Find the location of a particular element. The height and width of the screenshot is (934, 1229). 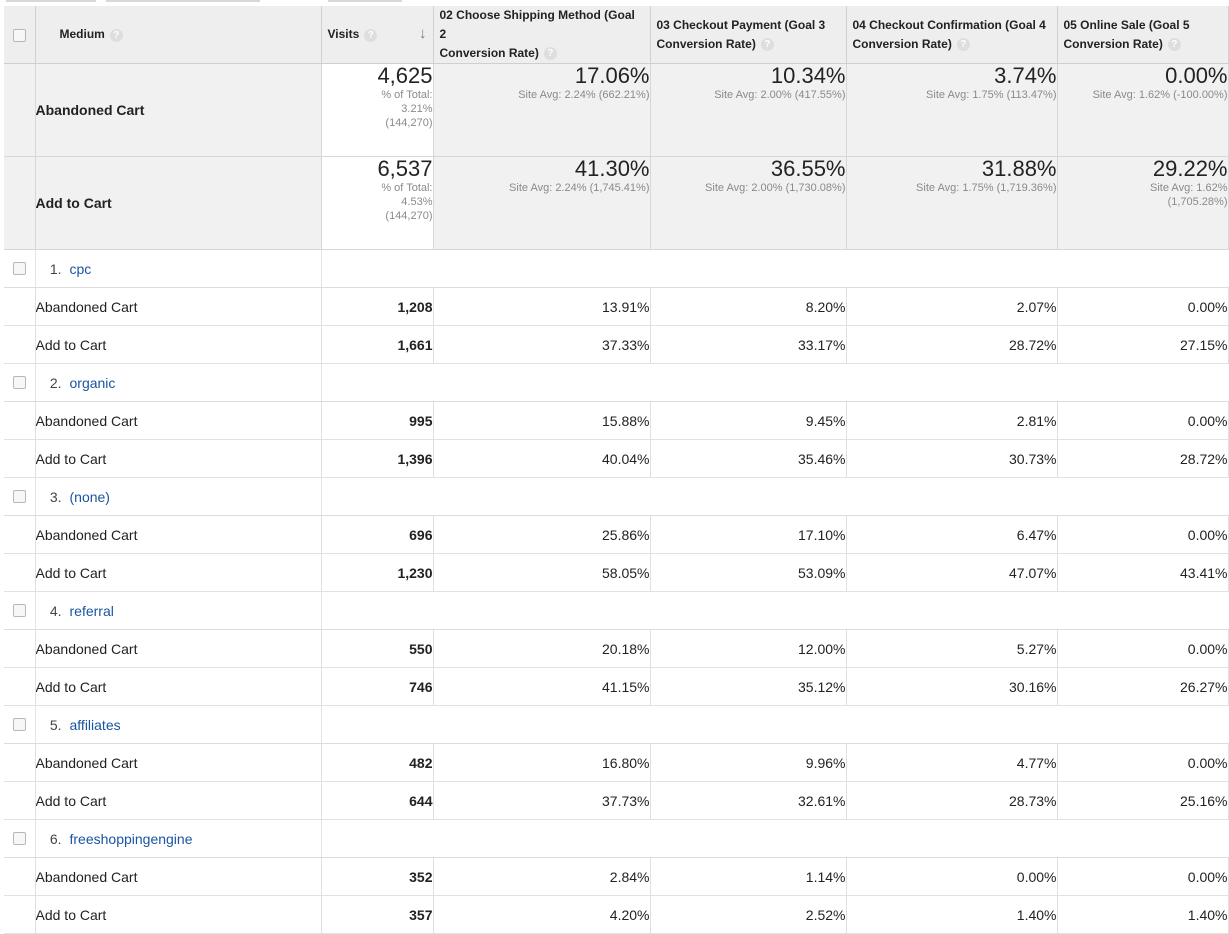

summary-goal-value: 36.55% is located at coordinates (808, 168).